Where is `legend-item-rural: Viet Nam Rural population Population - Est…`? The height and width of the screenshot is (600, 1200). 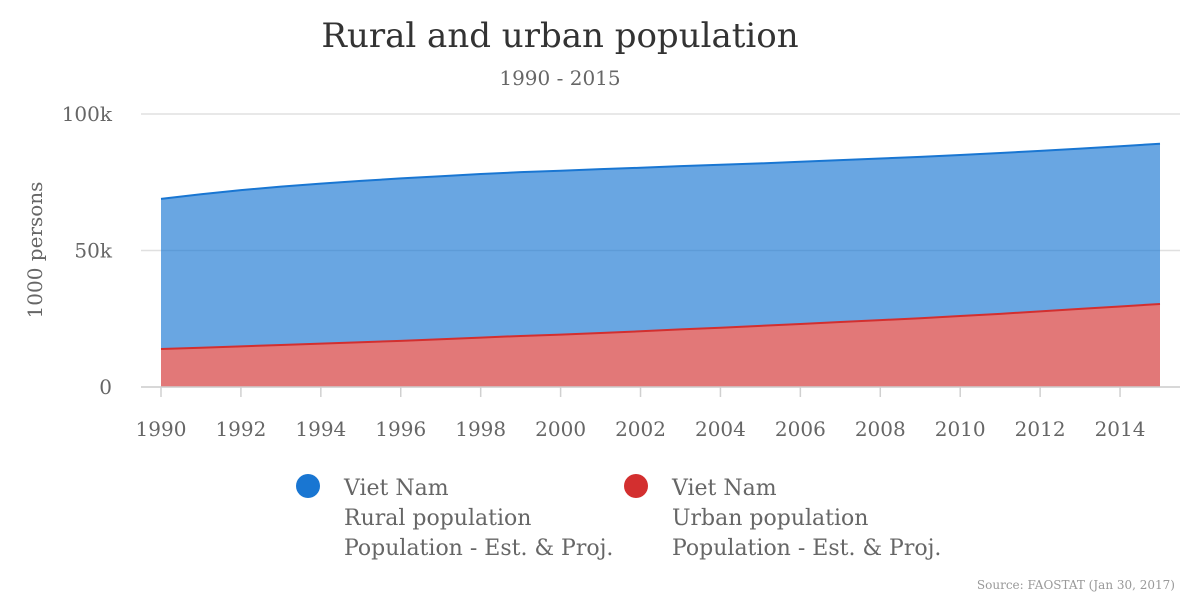
legend-item-rural: Viet Nam Rural population Population - Est… is located at coordinates (454, 517).